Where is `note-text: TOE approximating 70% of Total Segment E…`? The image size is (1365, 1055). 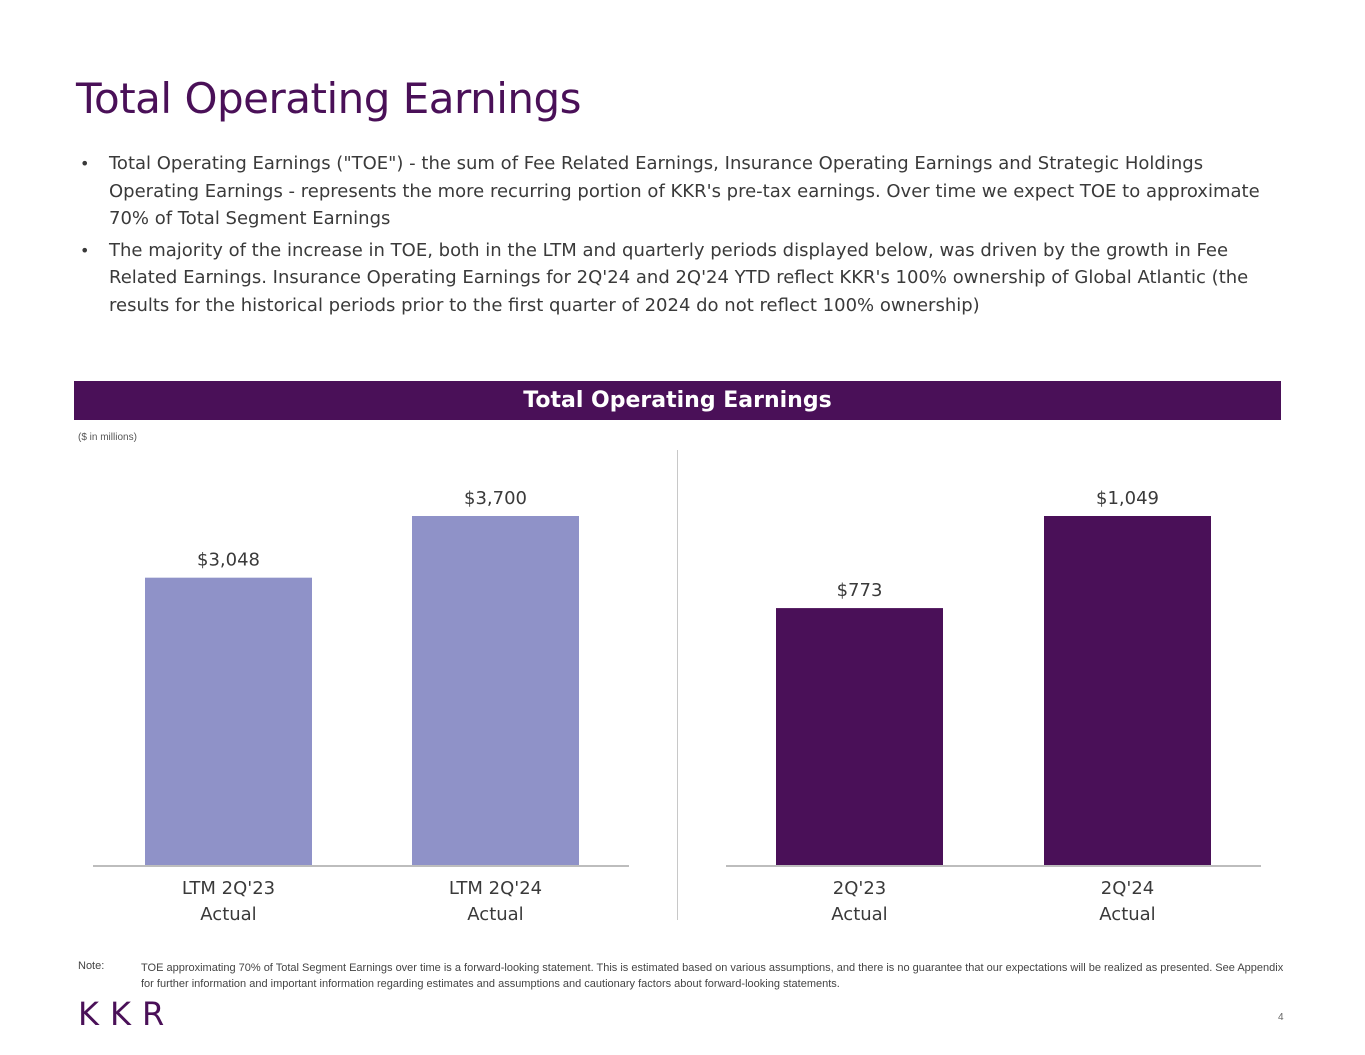 note-text: TOE approximating 70% of Total Segment E… is located at coordinates (712, 976).